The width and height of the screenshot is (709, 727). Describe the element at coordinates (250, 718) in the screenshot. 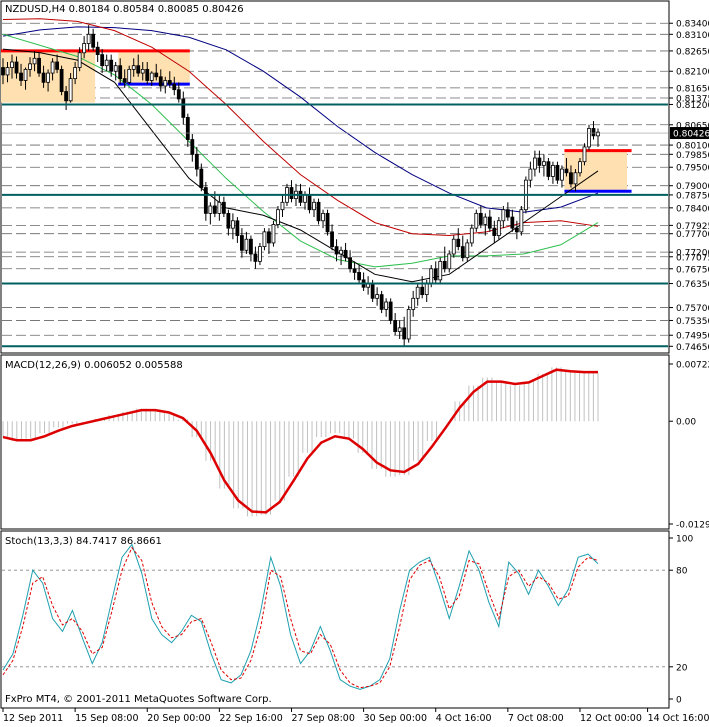

I see `time-tick-label: 22 Sep 16:00` at that location.